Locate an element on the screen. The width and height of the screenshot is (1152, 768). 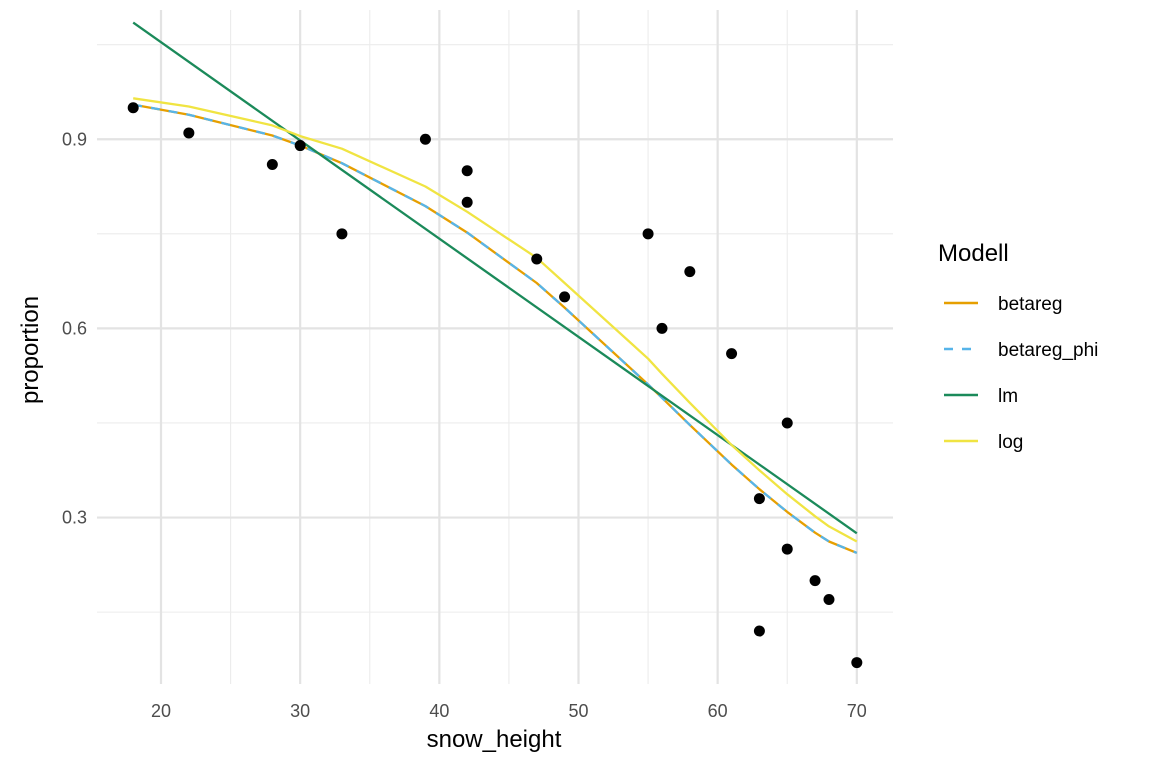
x-tick-label: 40 is located at coordinates (439, 711).